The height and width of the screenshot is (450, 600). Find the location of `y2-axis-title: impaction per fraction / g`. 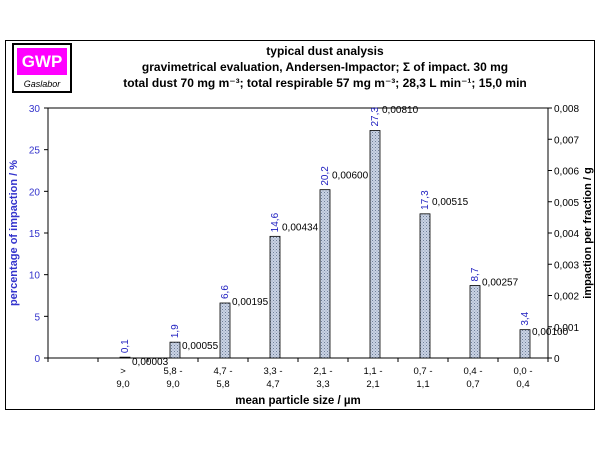

y2-axis-title: impaction per fraction / g is located at coordinates (588, 232).